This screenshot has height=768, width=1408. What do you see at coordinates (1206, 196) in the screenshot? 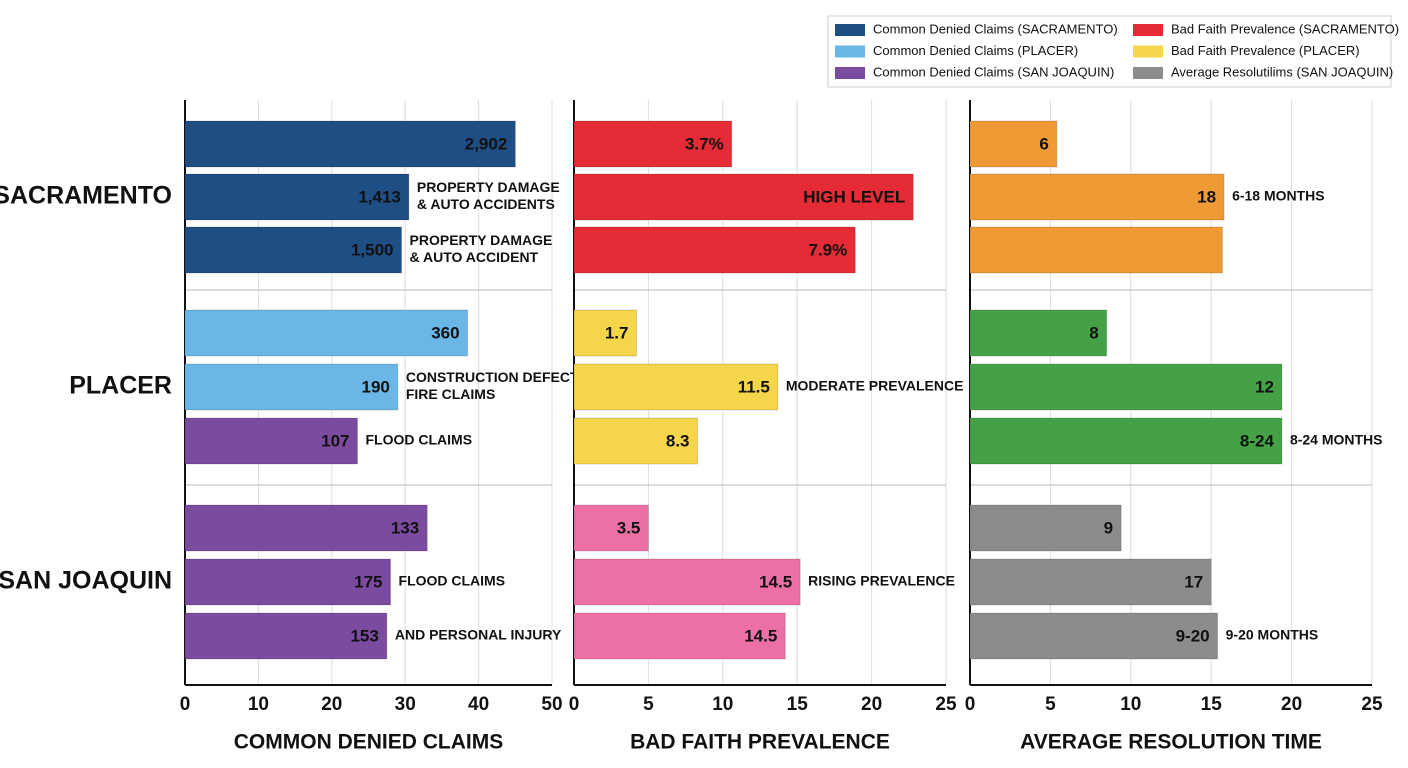
I see `bar-label: 18` at bounding box center [1206, 196].